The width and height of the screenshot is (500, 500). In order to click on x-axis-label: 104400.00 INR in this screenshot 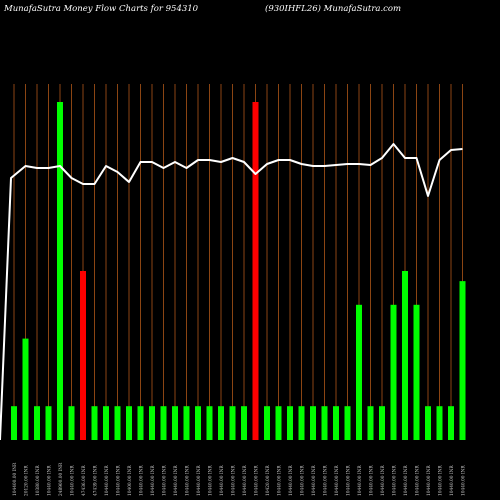, I will do `click(15, 479)`.